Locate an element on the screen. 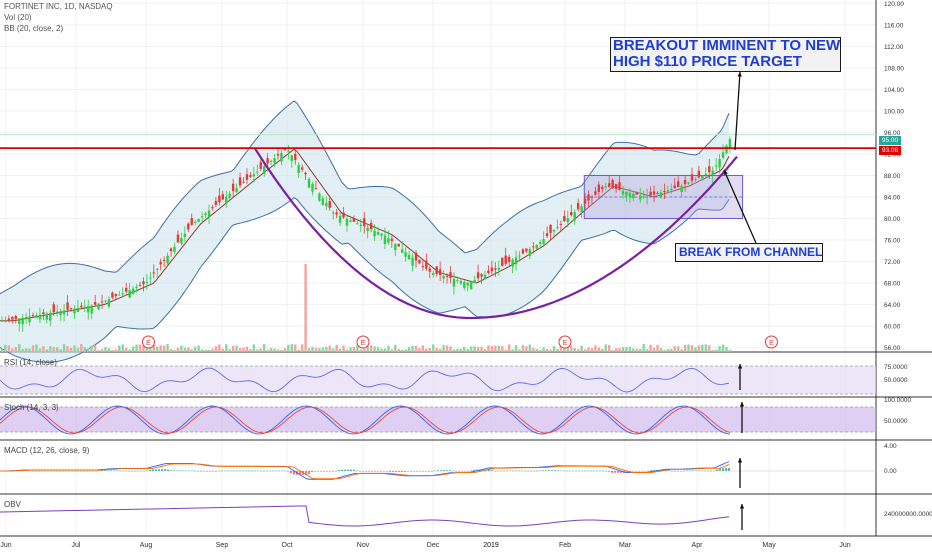  price-axis-label: 100.00 is located at coordinates (894, 111).